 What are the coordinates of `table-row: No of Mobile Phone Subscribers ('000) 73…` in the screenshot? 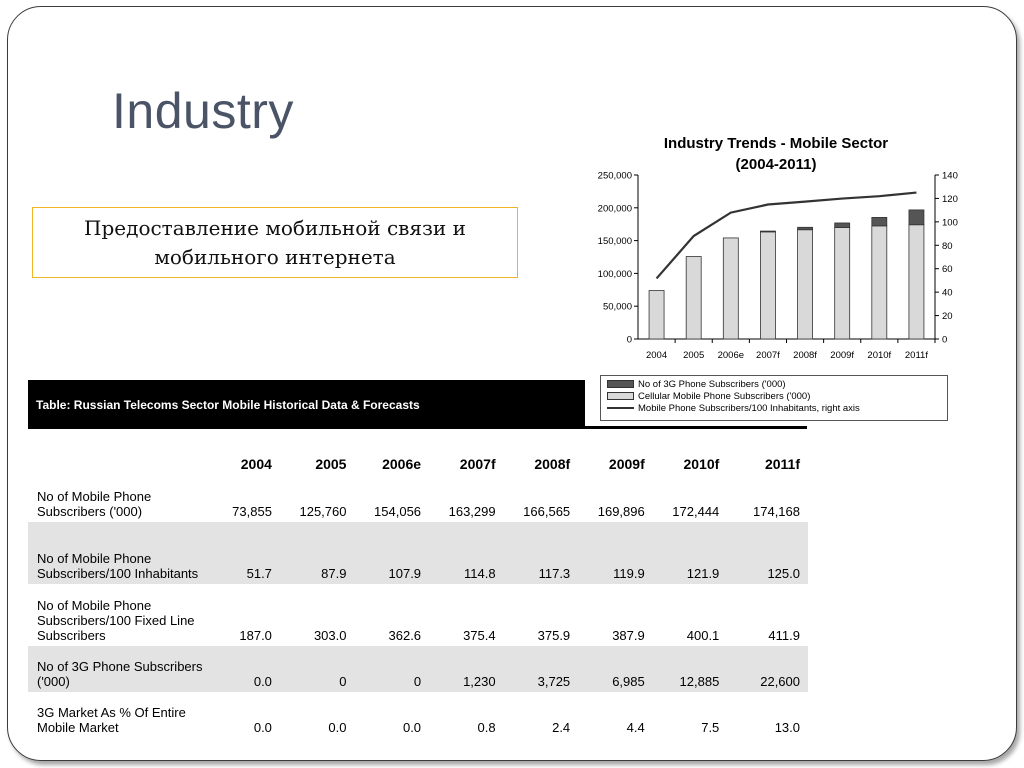 It's located at (418, 502).